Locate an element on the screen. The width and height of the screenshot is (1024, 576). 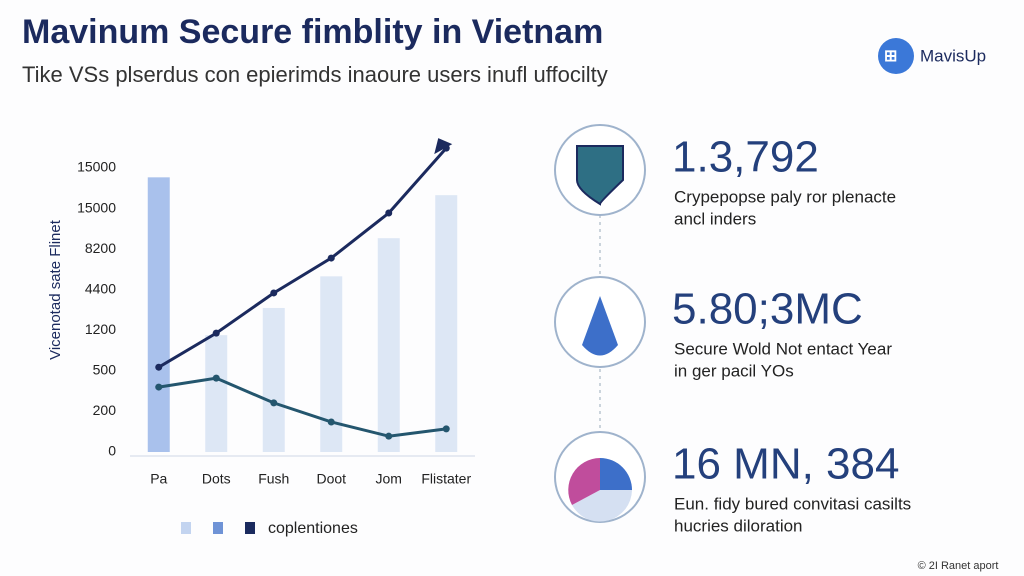
x-tick-label: Fush is located at coordinates (273, 479).